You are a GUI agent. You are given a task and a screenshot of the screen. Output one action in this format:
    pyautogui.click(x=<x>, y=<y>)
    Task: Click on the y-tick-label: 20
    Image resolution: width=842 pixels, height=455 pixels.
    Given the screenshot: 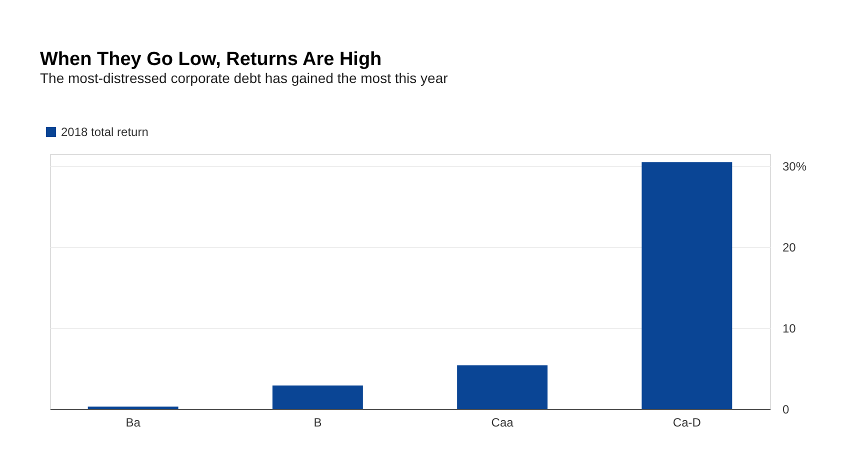 What is the action you would take?
    pyautogui.click(x=789, y=247)
    